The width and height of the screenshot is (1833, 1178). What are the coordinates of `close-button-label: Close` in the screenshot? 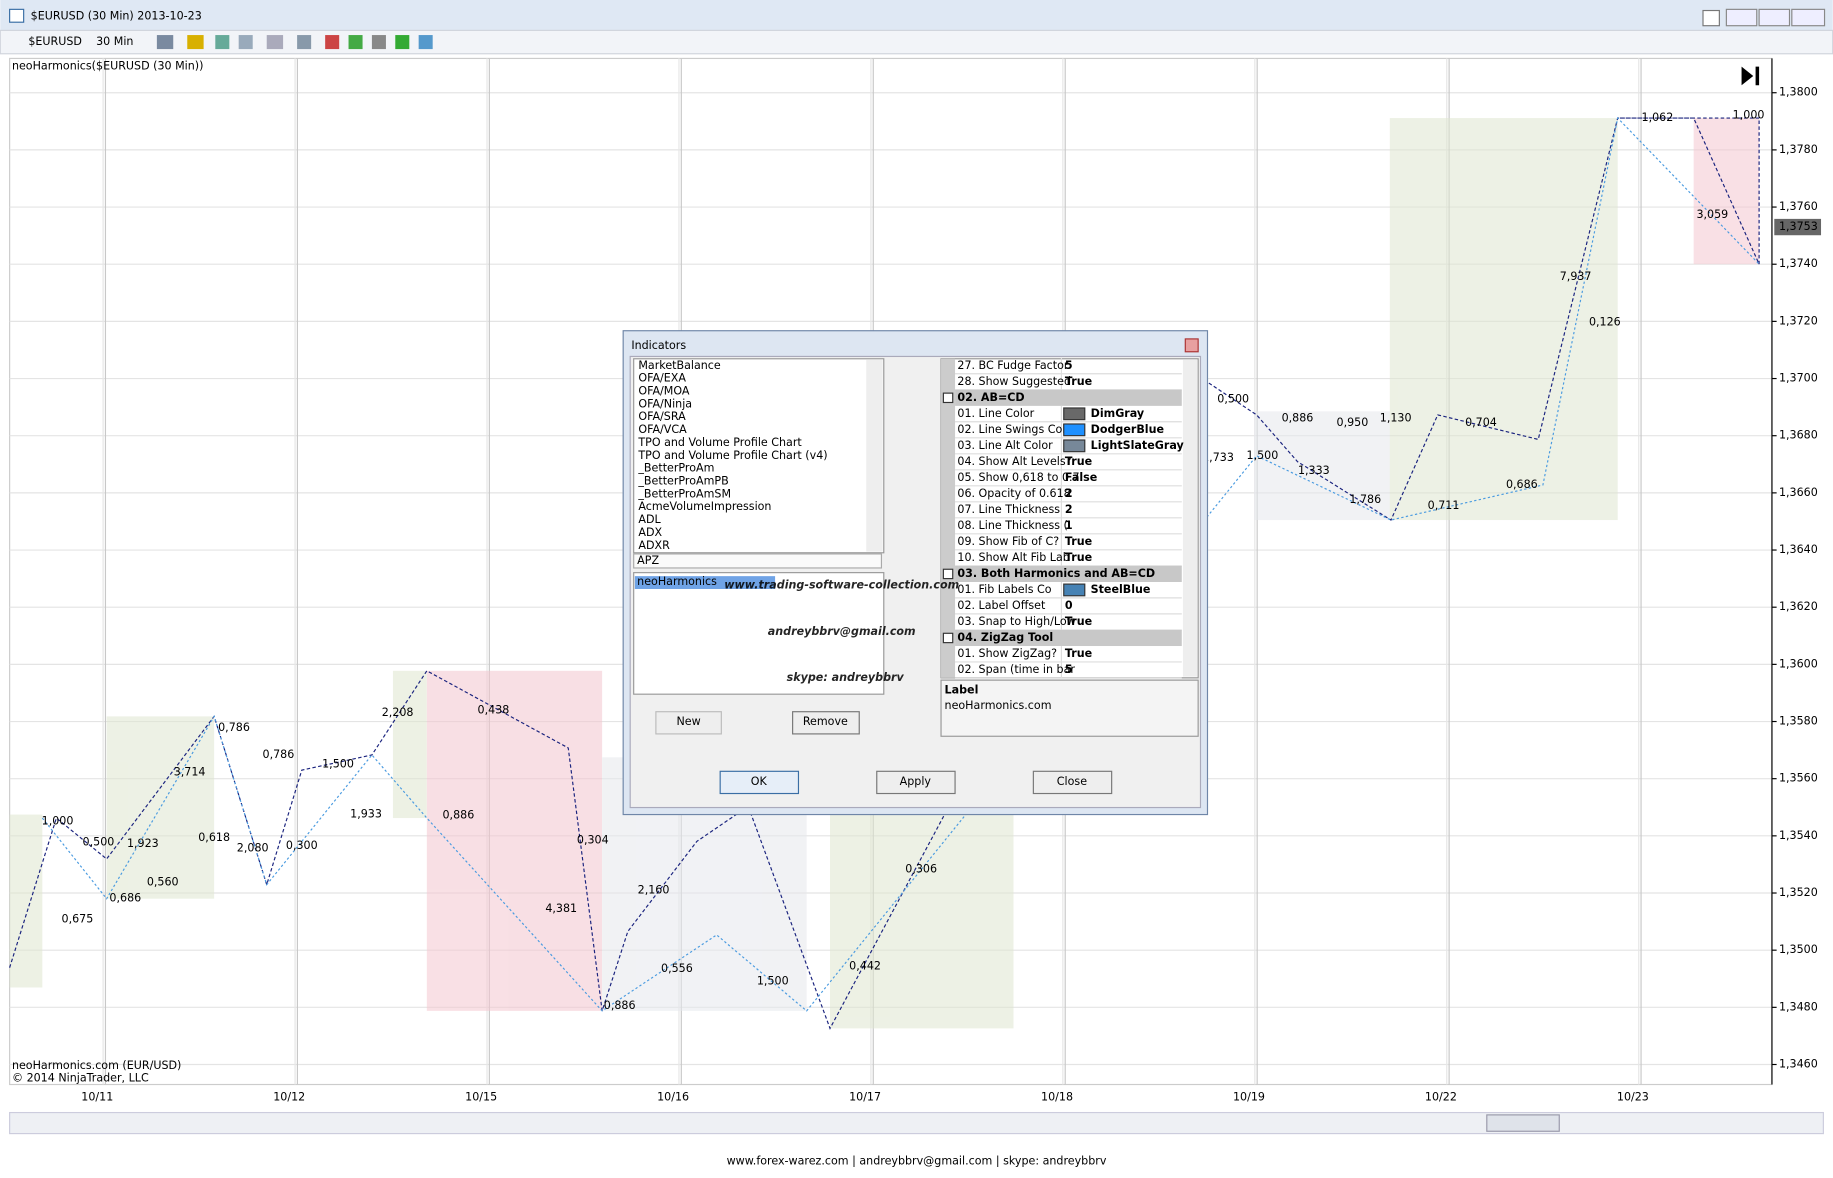 It's located at (1072, 781).